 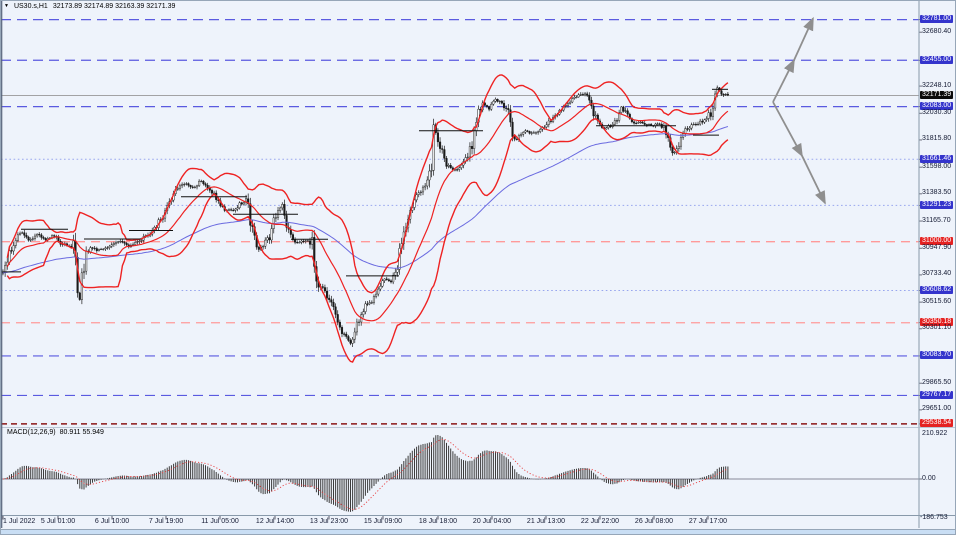 What do you see at coordinates (6, 6) in the screenshot?
I see `triangle-down-icon: ▼` at bounding box center [6, 6].